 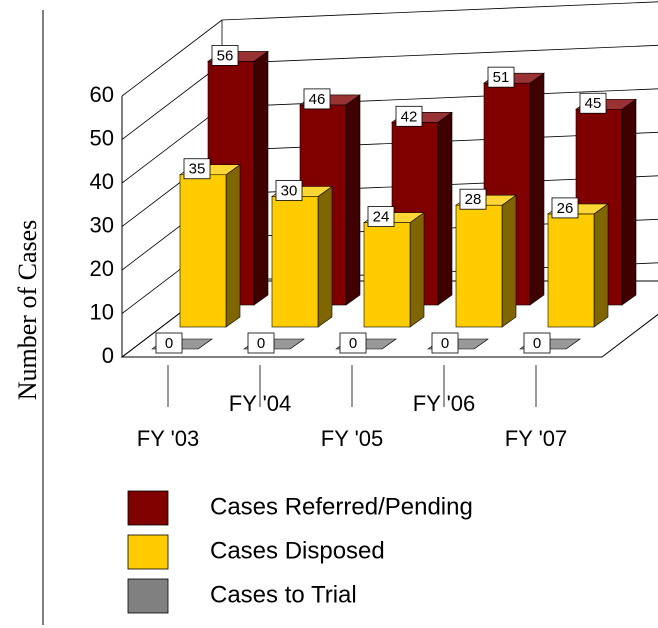 I want to click on value-label: 42, so click(x=409, y=116).